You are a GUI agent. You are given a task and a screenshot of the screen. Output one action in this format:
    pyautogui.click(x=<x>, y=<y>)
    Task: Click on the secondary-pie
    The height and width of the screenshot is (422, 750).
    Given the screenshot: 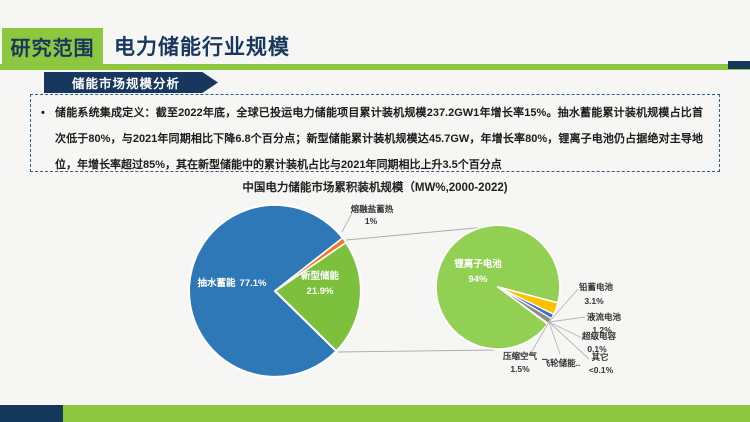 What is the action you would take?
    pyautogui.click(x=498, y=287)
    